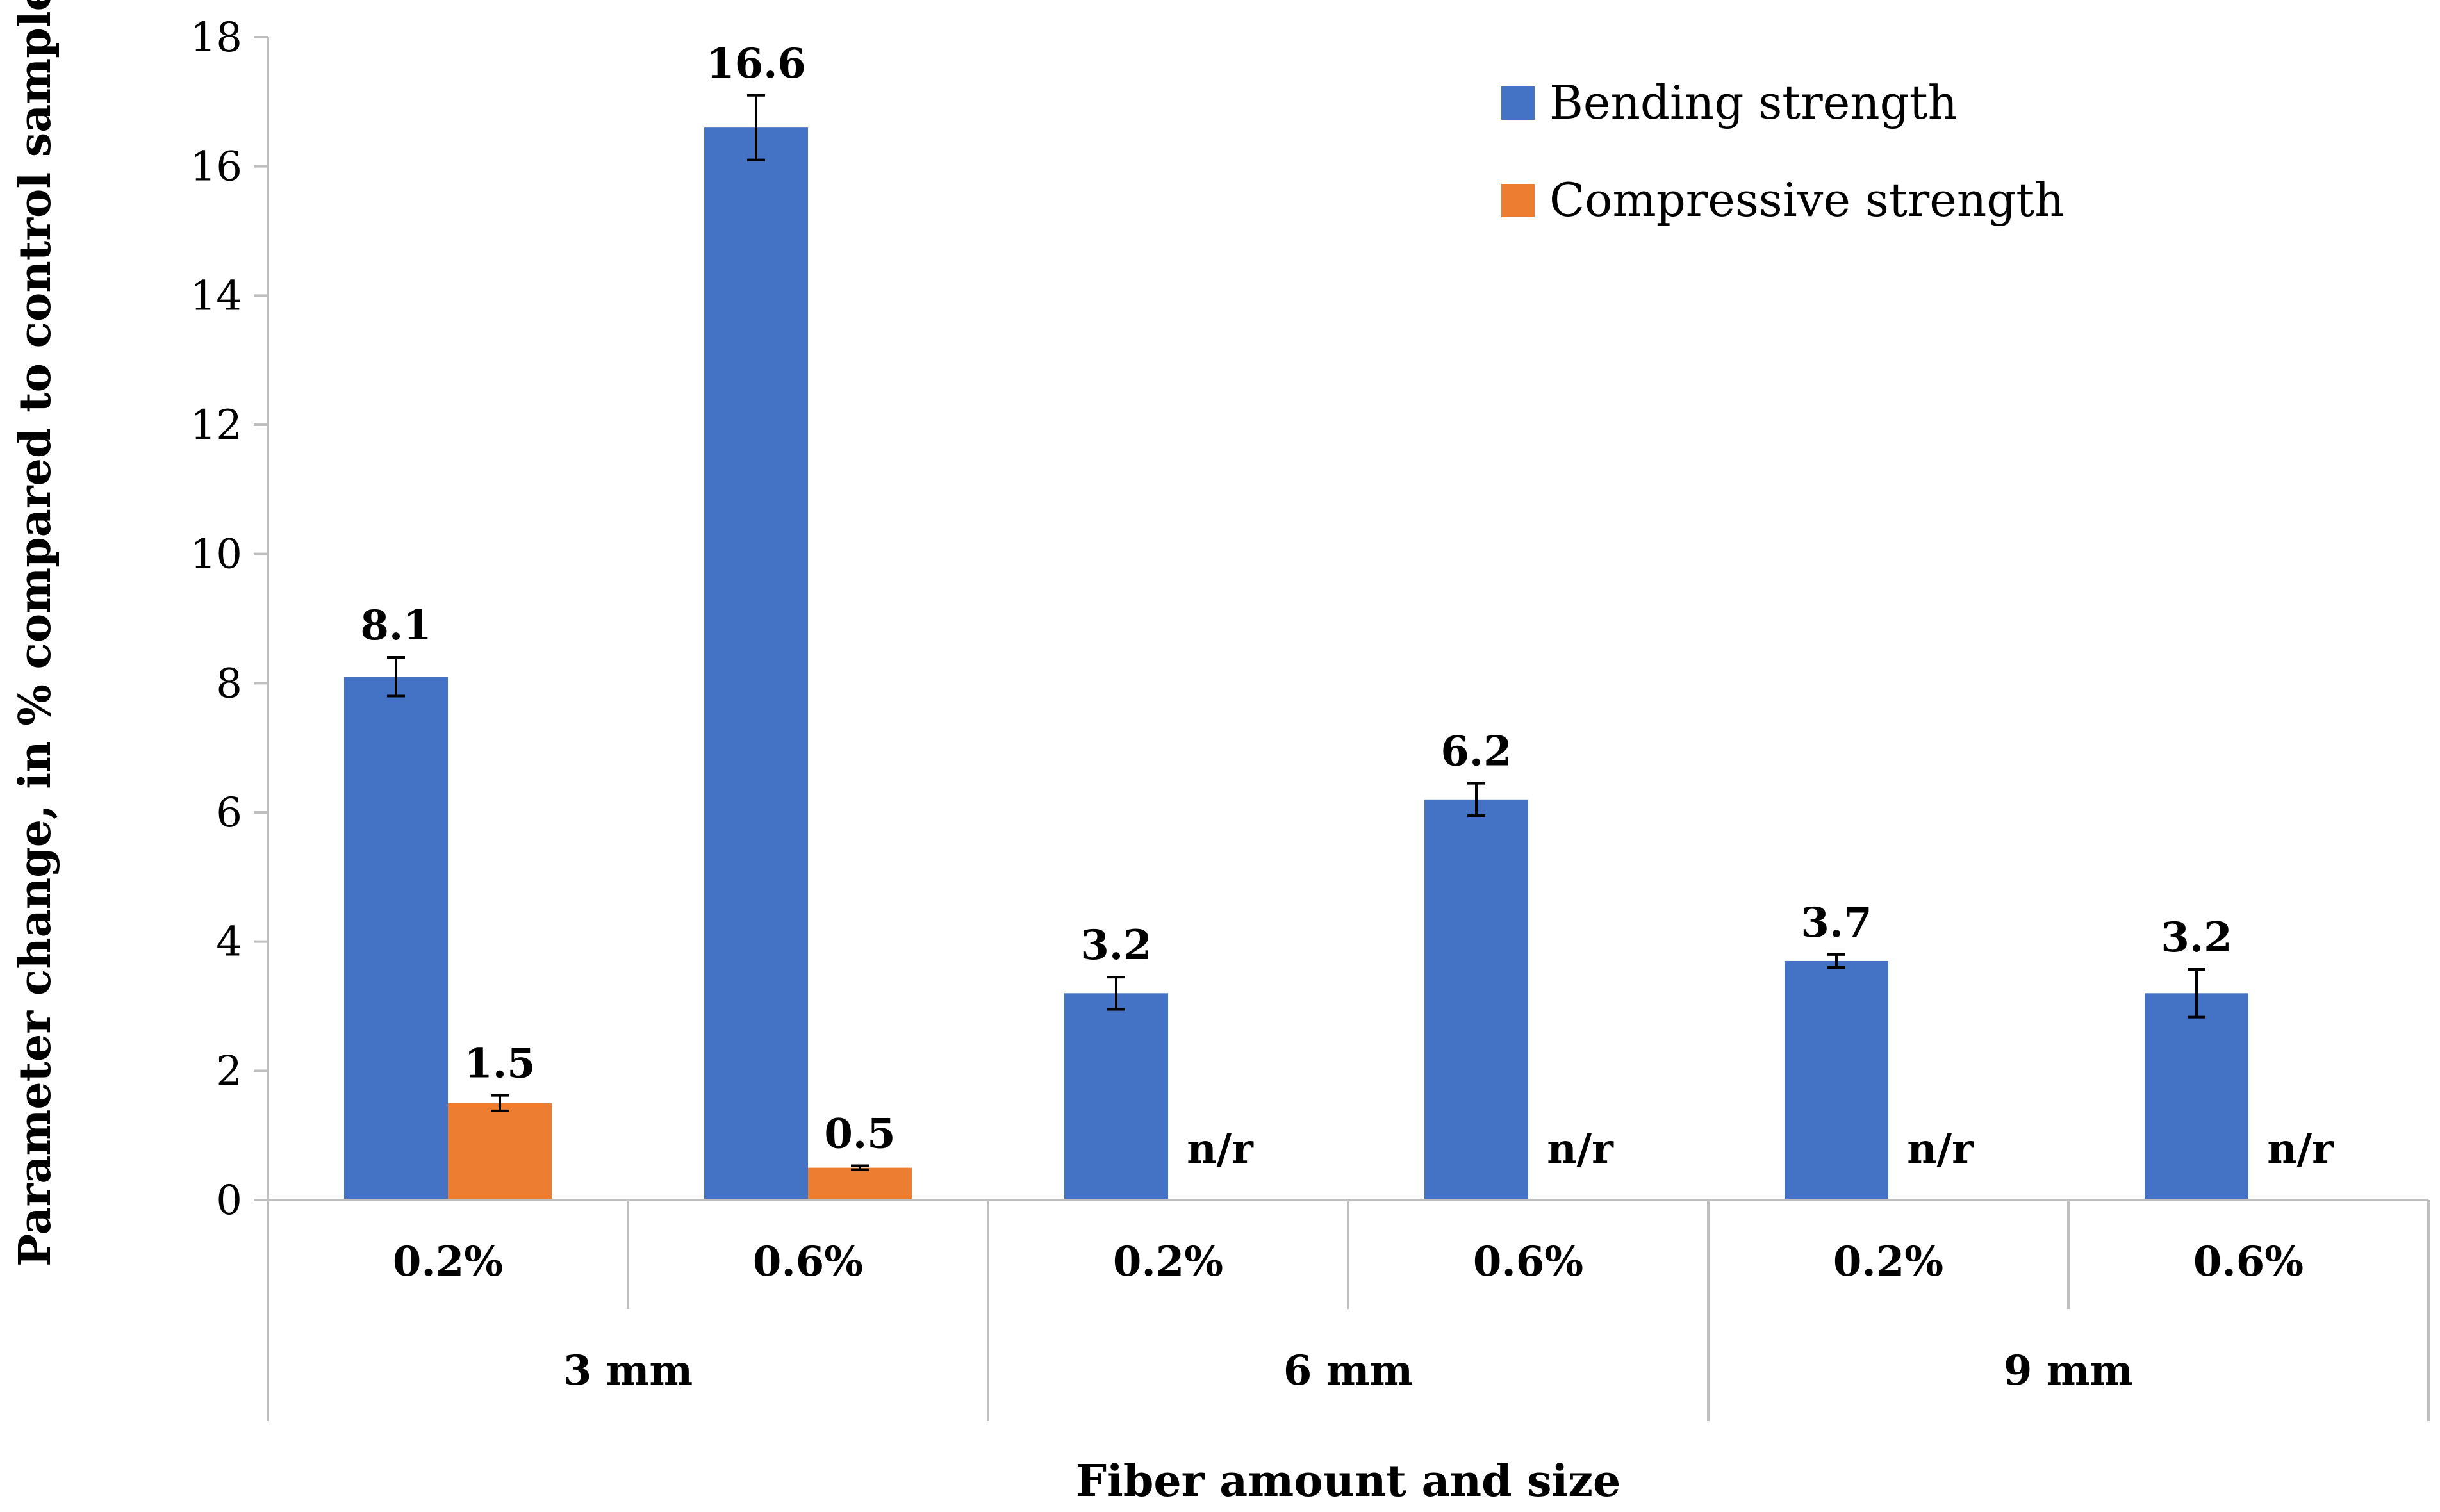 This screenshot has width=2440, height=1512. I want to click on legend: Bending strength Compressive strength, so click(1783, 151).